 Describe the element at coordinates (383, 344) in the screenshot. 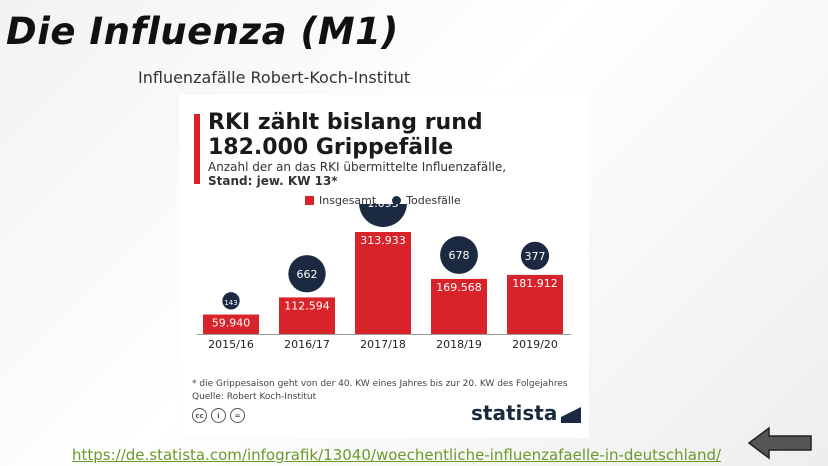

I see `x-tick-label: 2017/18` at that location.